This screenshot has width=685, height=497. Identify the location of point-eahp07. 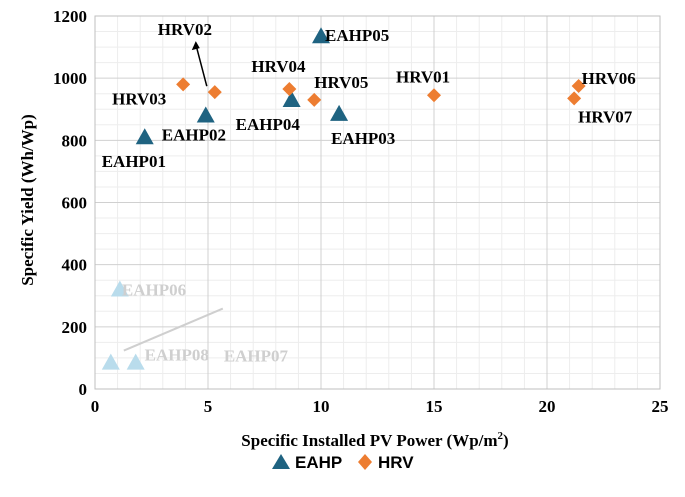
(110, 361).